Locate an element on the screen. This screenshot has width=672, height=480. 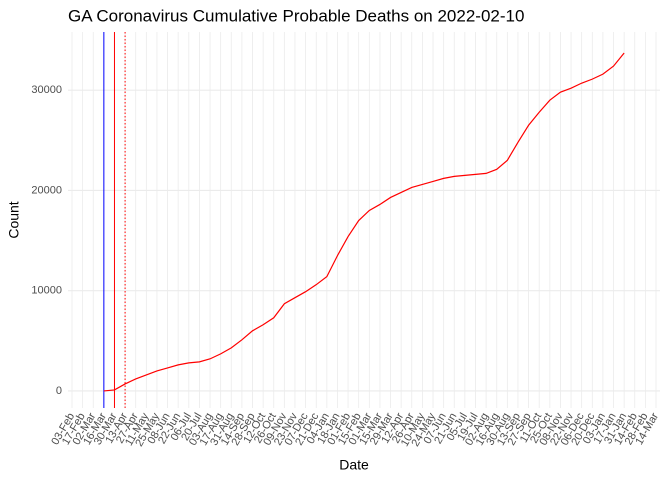
y-tick-label: 30000 is located at coordinates (46, 90).